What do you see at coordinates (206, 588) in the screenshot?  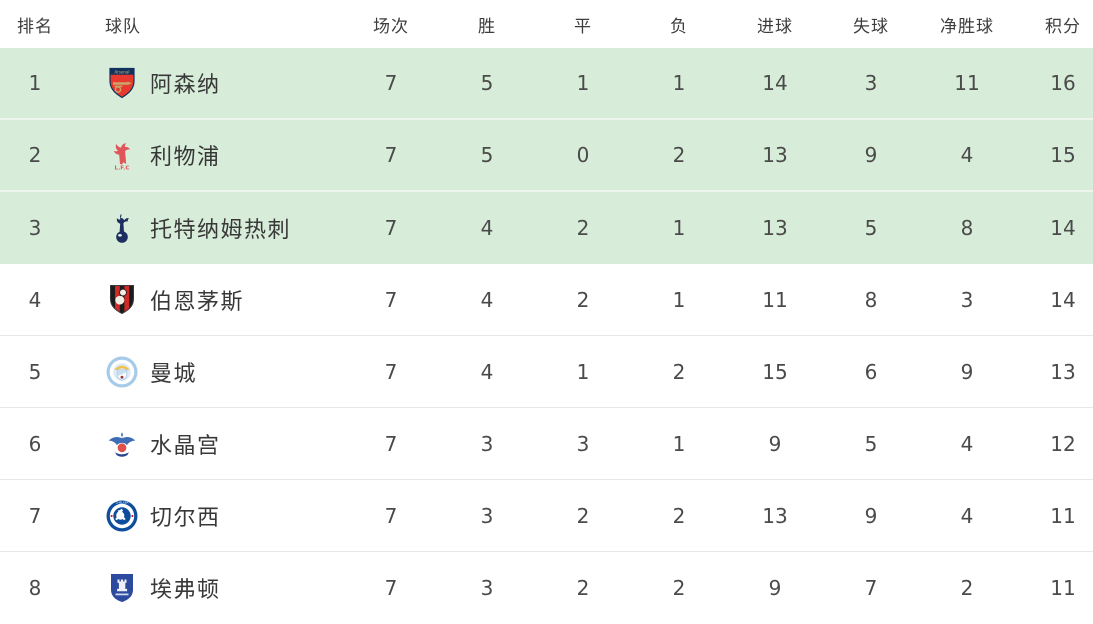 I see `team-cell: 埃弗顿` at bounding box center [206, 588].